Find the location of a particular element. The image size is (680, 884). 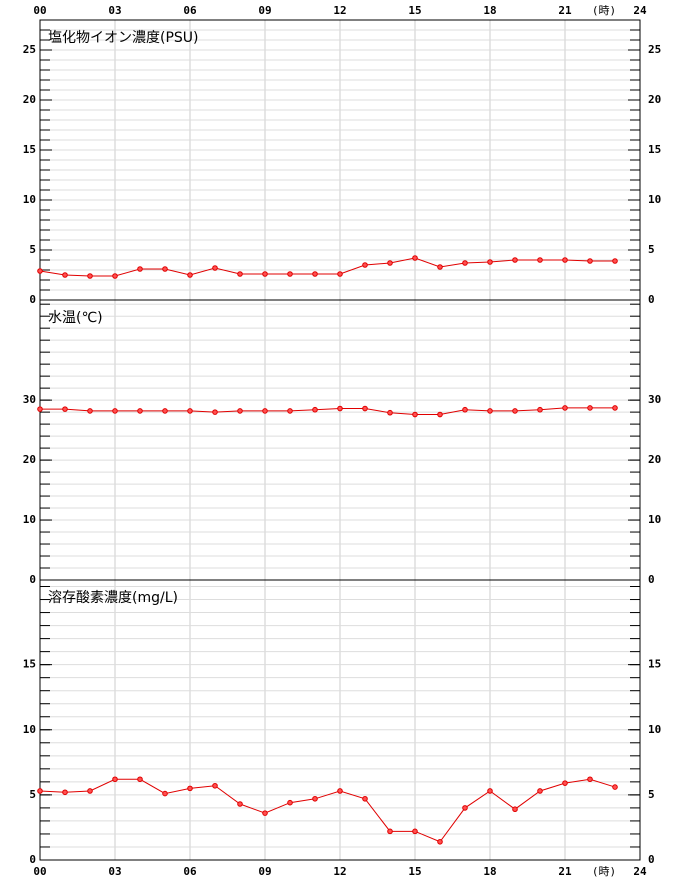

panel-title: 水温(℃) is located at coordinates (75, 318).